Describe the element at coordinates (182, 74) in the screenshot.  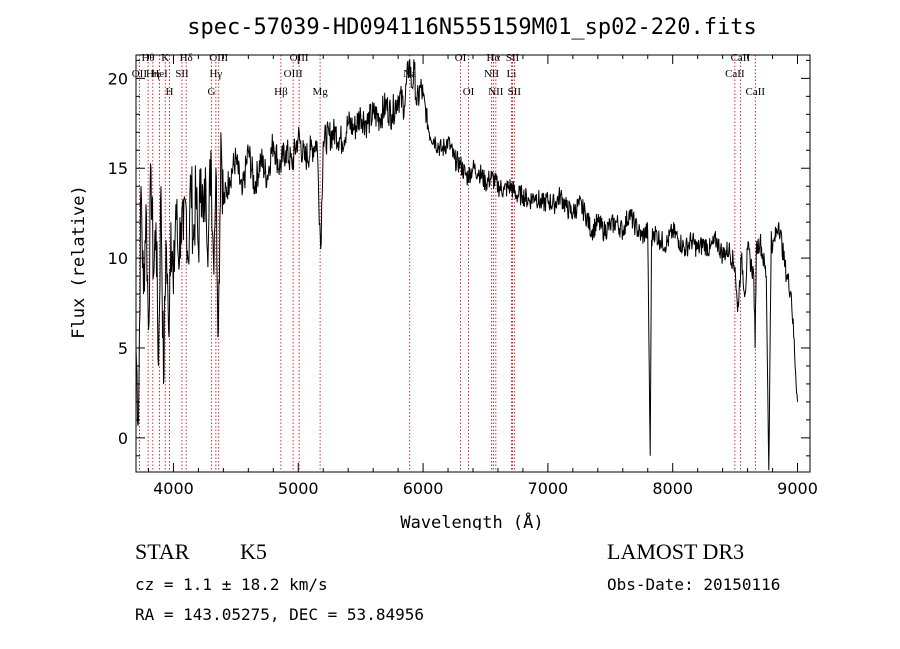
I see `line-label-6: SII` at that location.